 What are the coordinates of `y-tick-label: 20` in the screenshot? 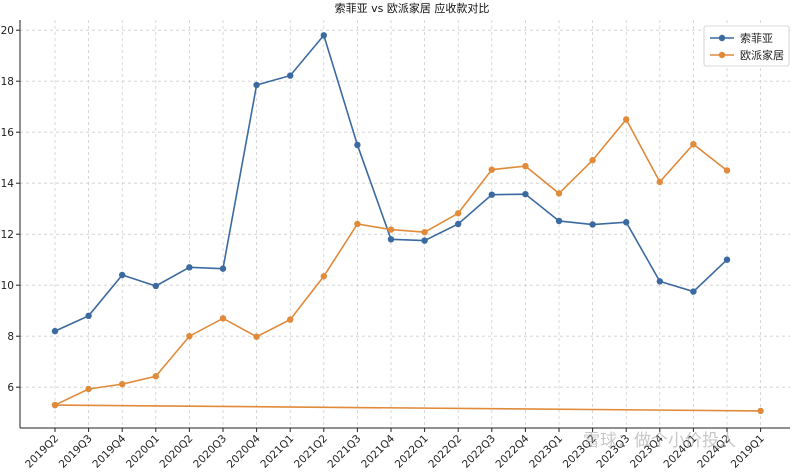 It's located at (7, 31).